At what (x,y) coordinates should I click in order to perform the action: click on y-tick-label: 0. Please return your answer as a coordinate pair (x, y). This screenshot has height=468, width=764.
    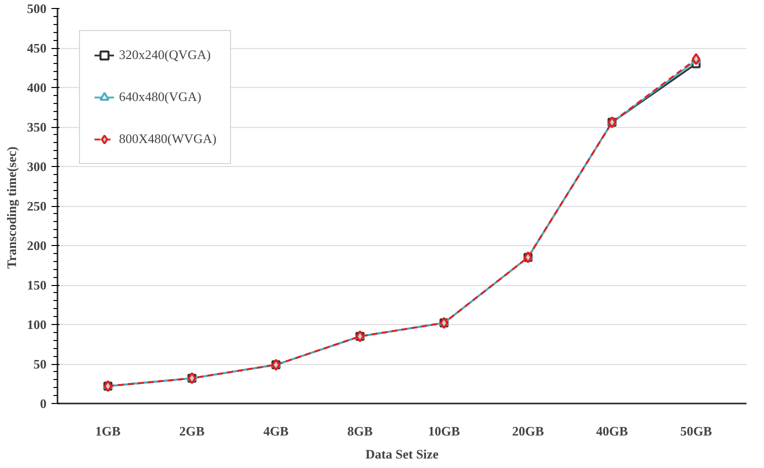
    Looking at the image, I should click on (43, 403).